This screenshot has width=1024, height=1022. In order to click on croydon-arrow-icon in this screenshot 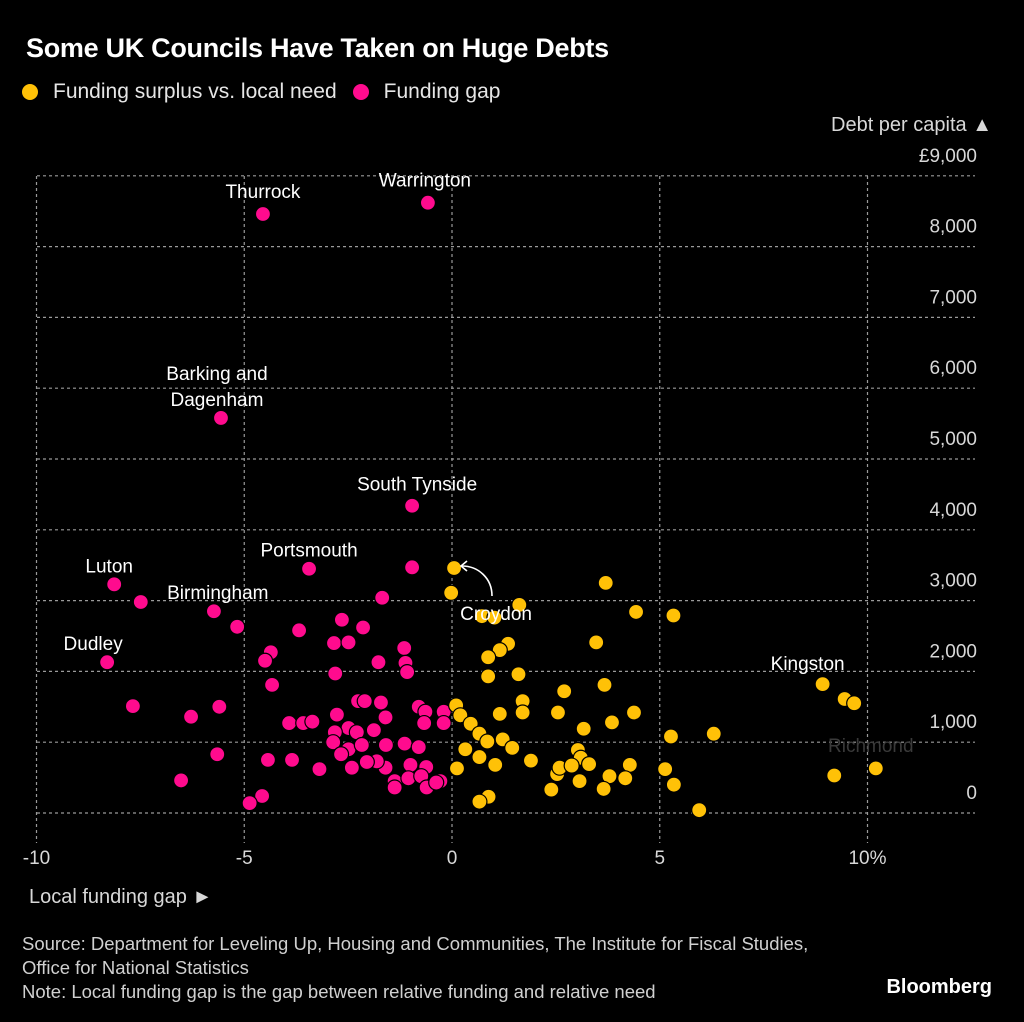, I will do `click(477, 581)`.